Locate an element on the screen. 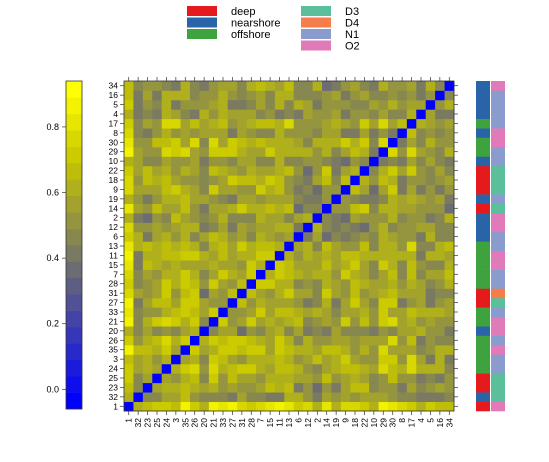 This screenshot has width=549, height=462. row-label: 19 is located at coordinates (114, 199).